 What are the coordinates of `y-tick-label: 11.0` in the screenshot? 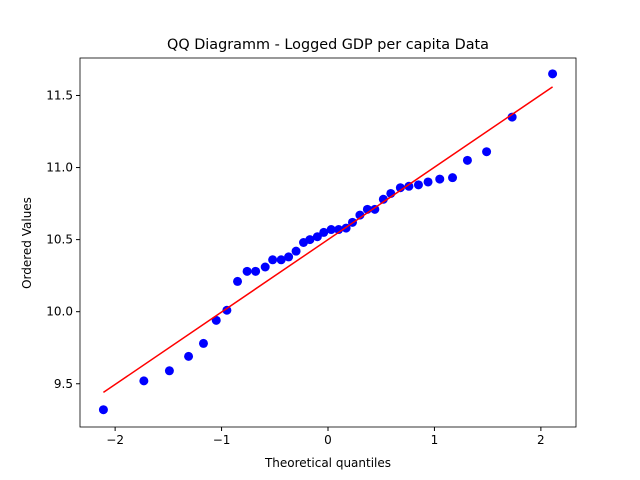 It's located at (59, 168).